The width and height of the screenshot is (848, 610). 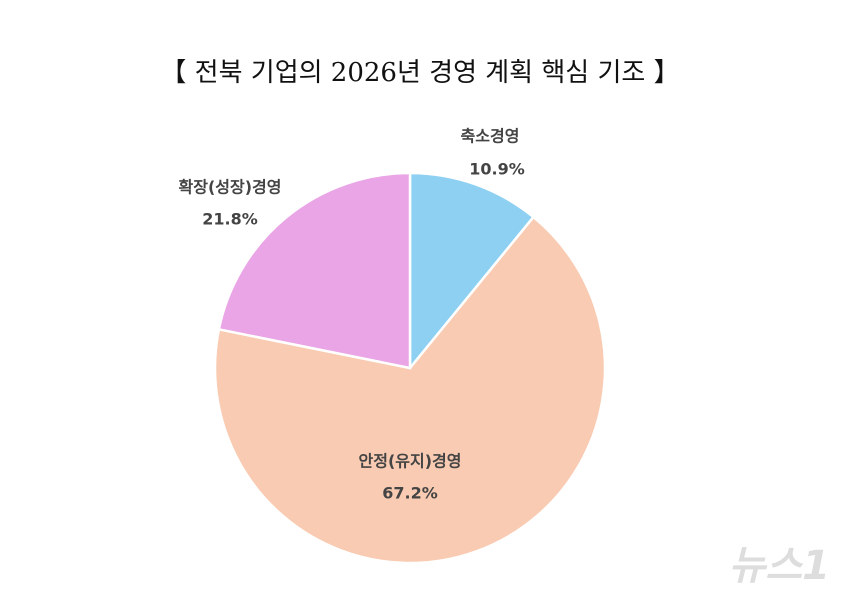 What do you see at coordinates (490, 136) in the screenshot?
I see `slice-label: 축소경영` at bounding box center [490, 136].